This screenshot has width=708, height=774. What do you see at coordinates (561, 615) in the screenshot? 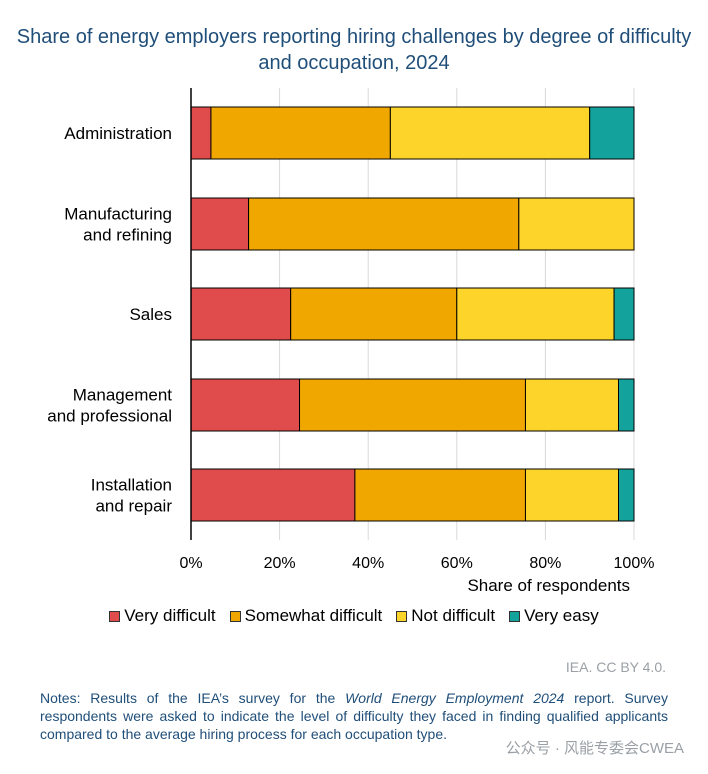
I see `legend-label: Very easy` at bounding box center [561, 615].